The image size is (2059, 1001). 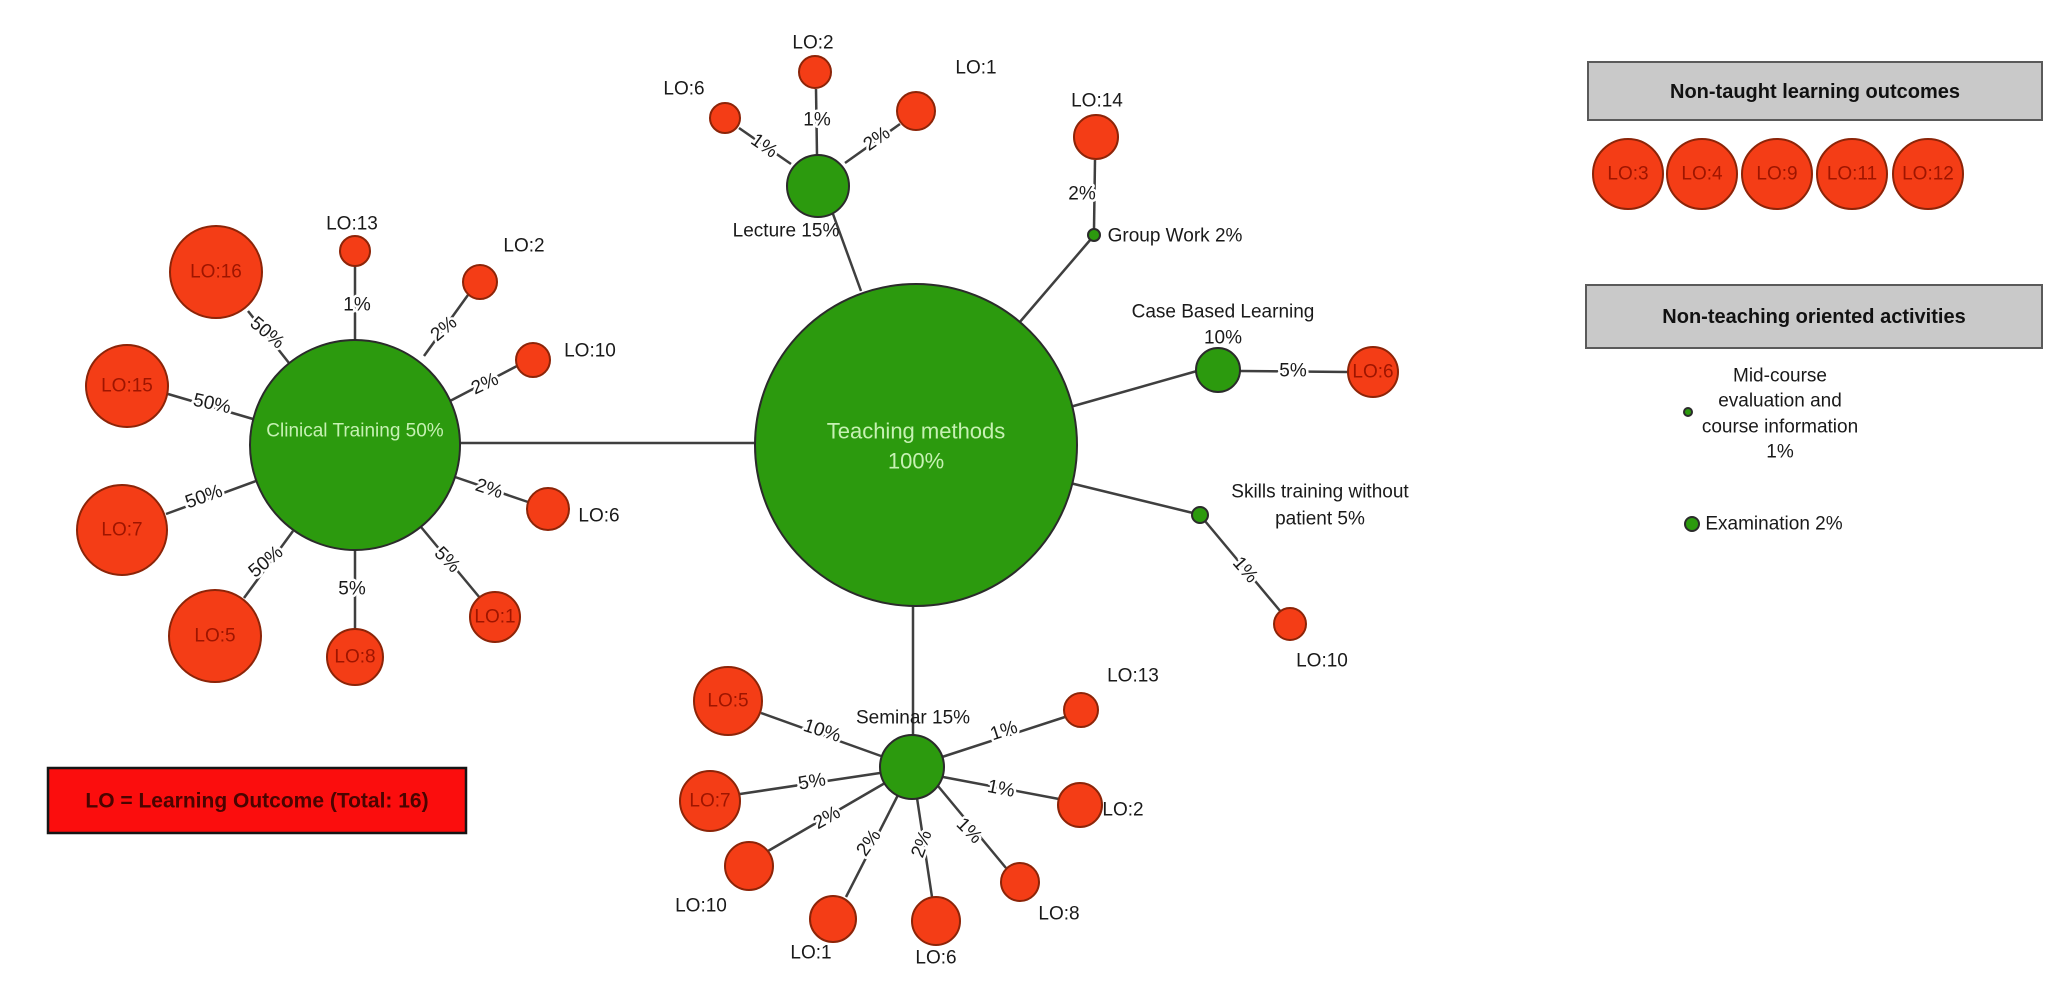 I want to click on node-label-nontaught-lo9: LO:9, so click(x=1776, y=174).